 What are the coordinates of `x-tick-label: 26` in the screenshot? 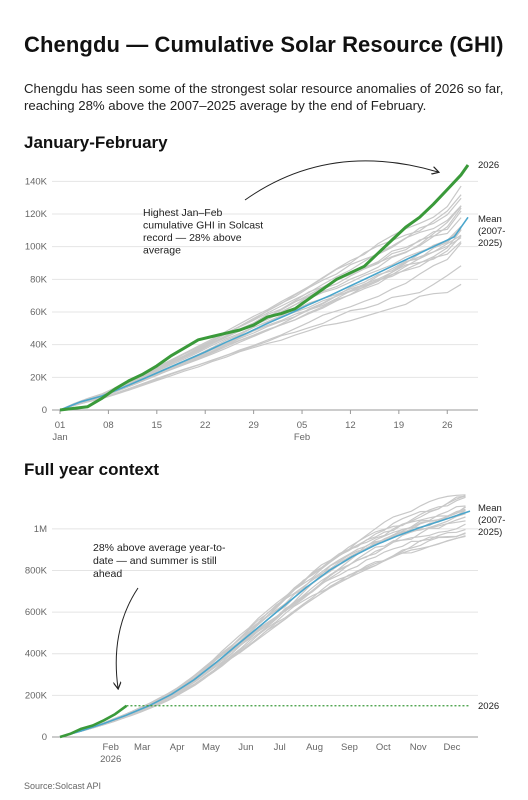 It's located at (447, 425).